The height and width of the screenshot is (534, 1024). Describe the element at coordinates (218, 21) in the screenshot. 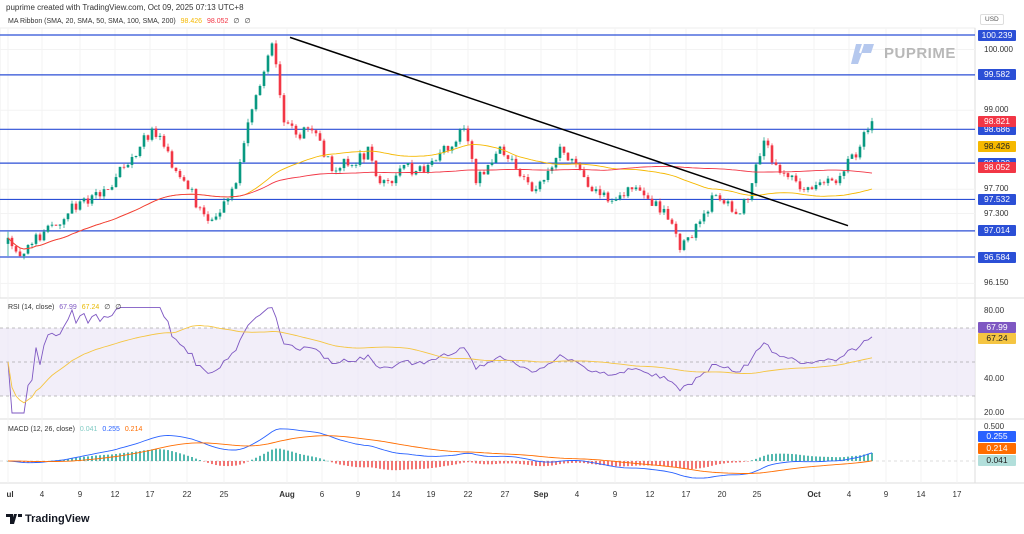

I see `ma-legend-sma50: 98.052` at that location.